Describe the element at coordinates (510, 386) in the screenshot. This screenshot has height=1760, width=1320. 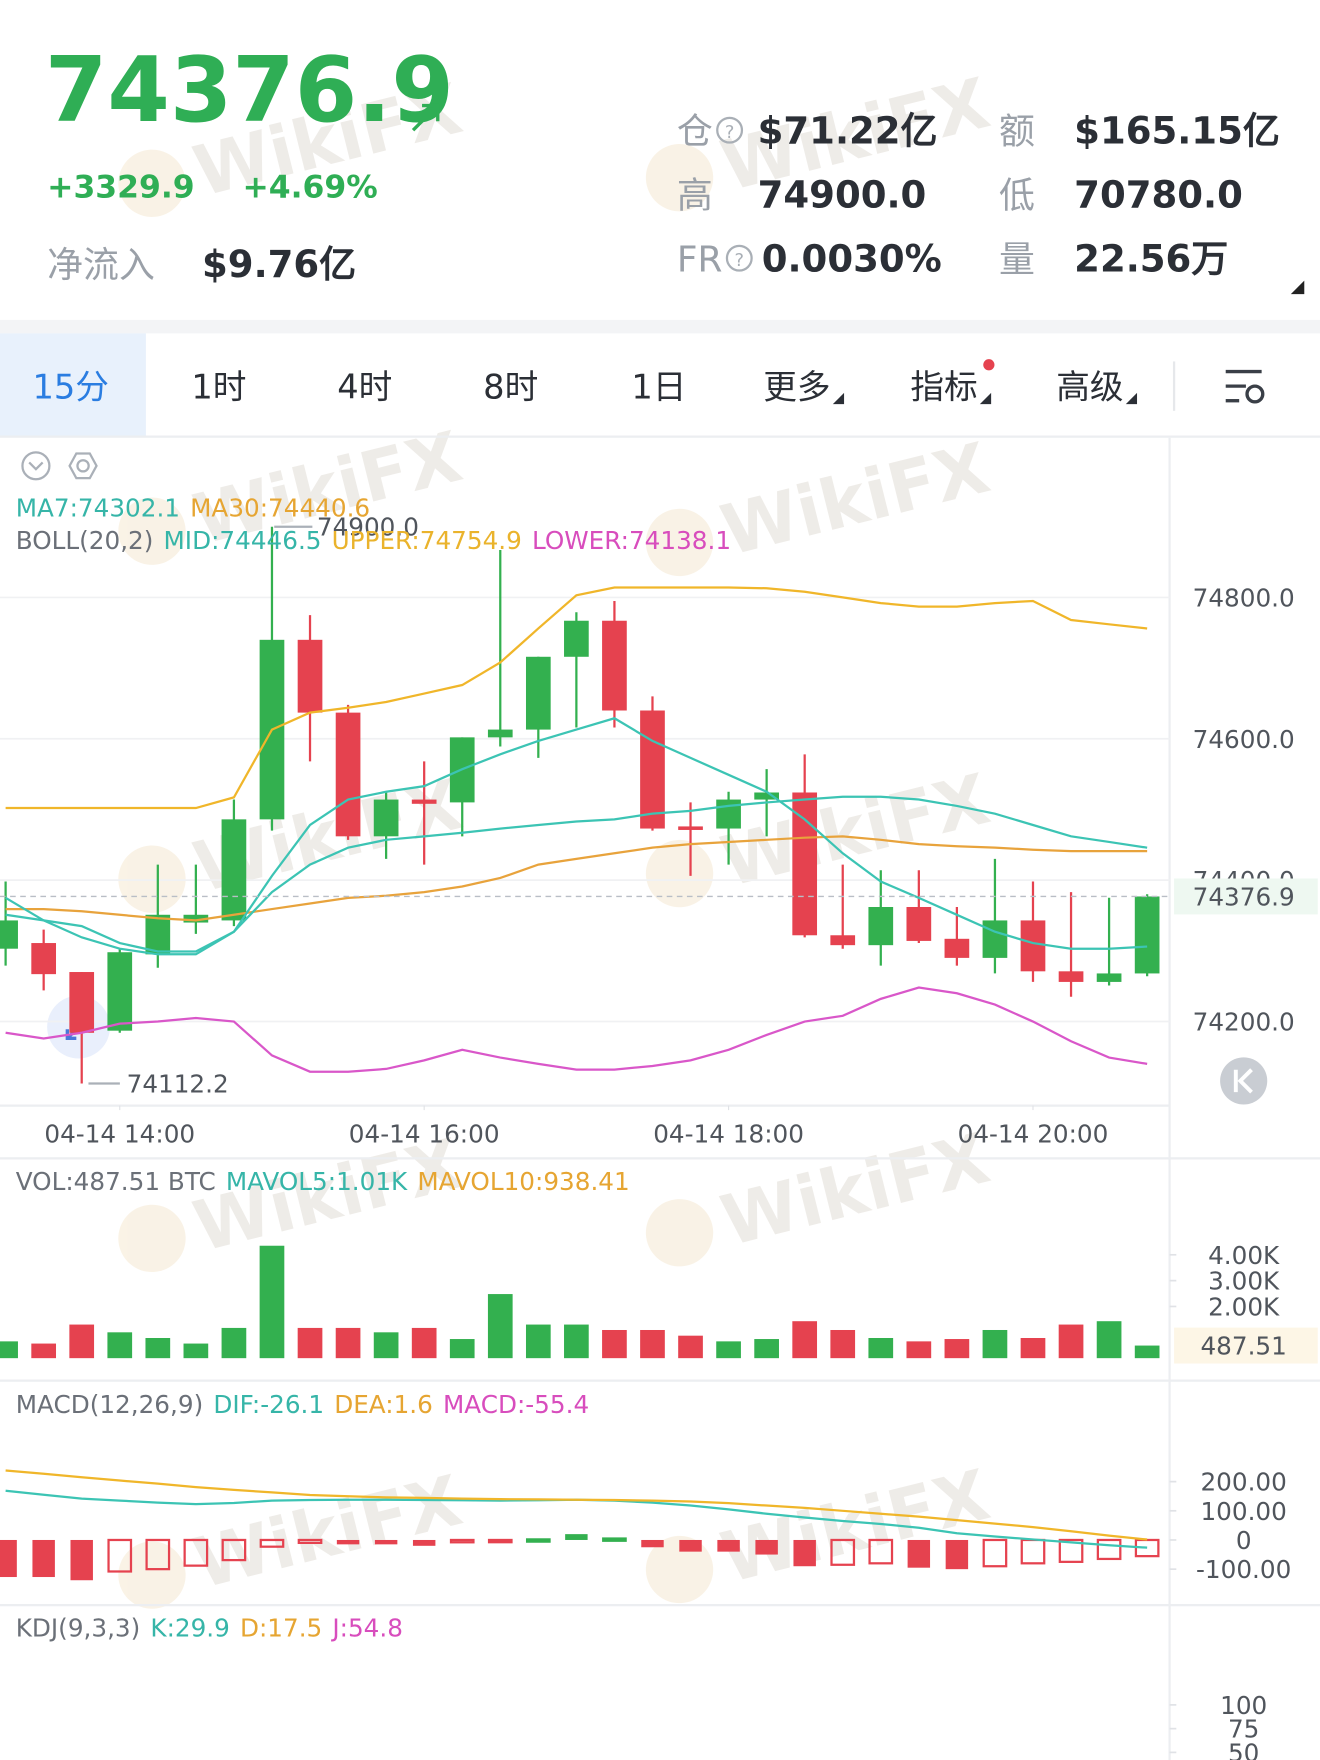
I see `tab: 8时` at that location.